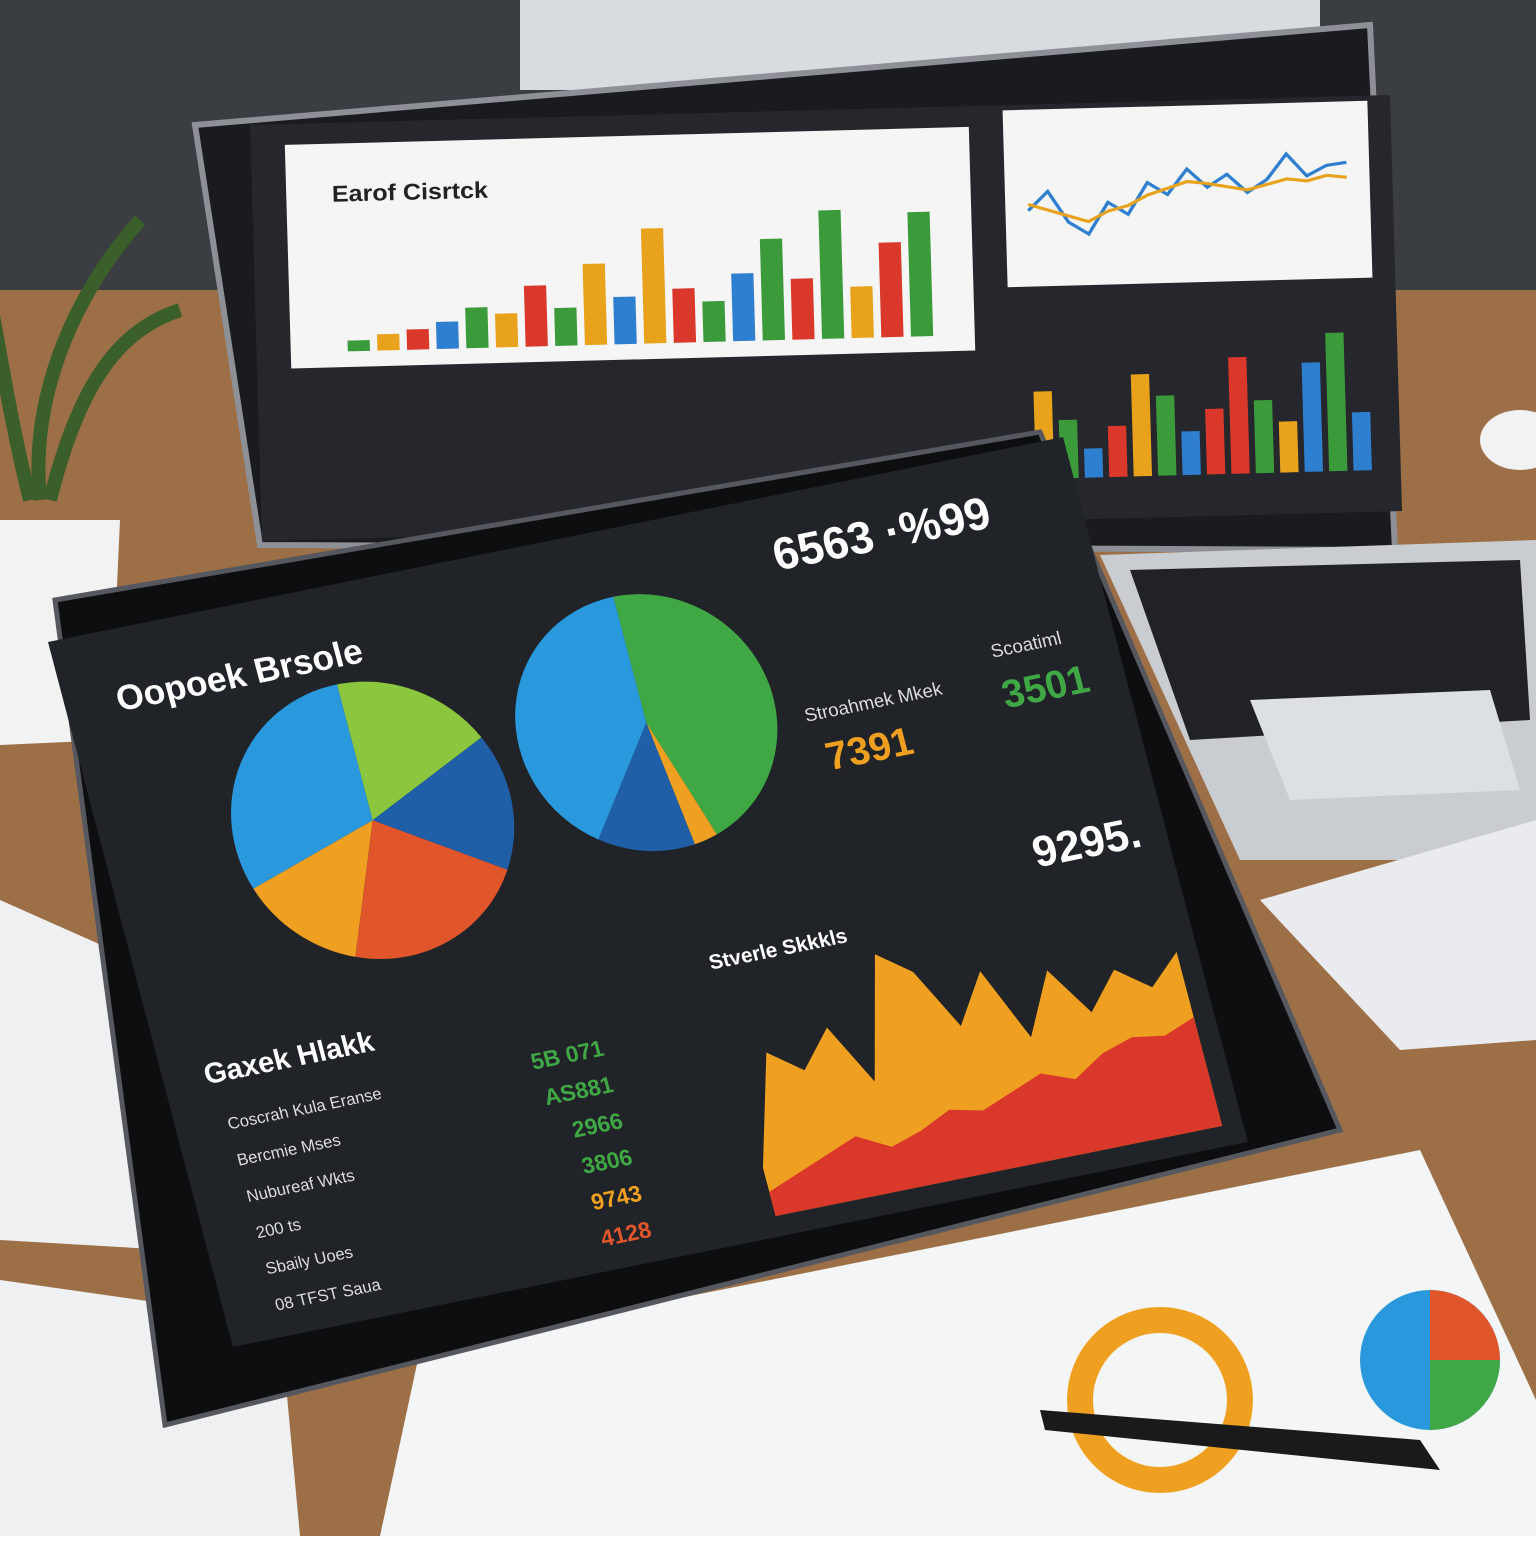 The width and height of the screenshot is (1536, 1541). Describe the element at coordinates (1385, 745) in the screenshot. I see `trackpad` at that location.